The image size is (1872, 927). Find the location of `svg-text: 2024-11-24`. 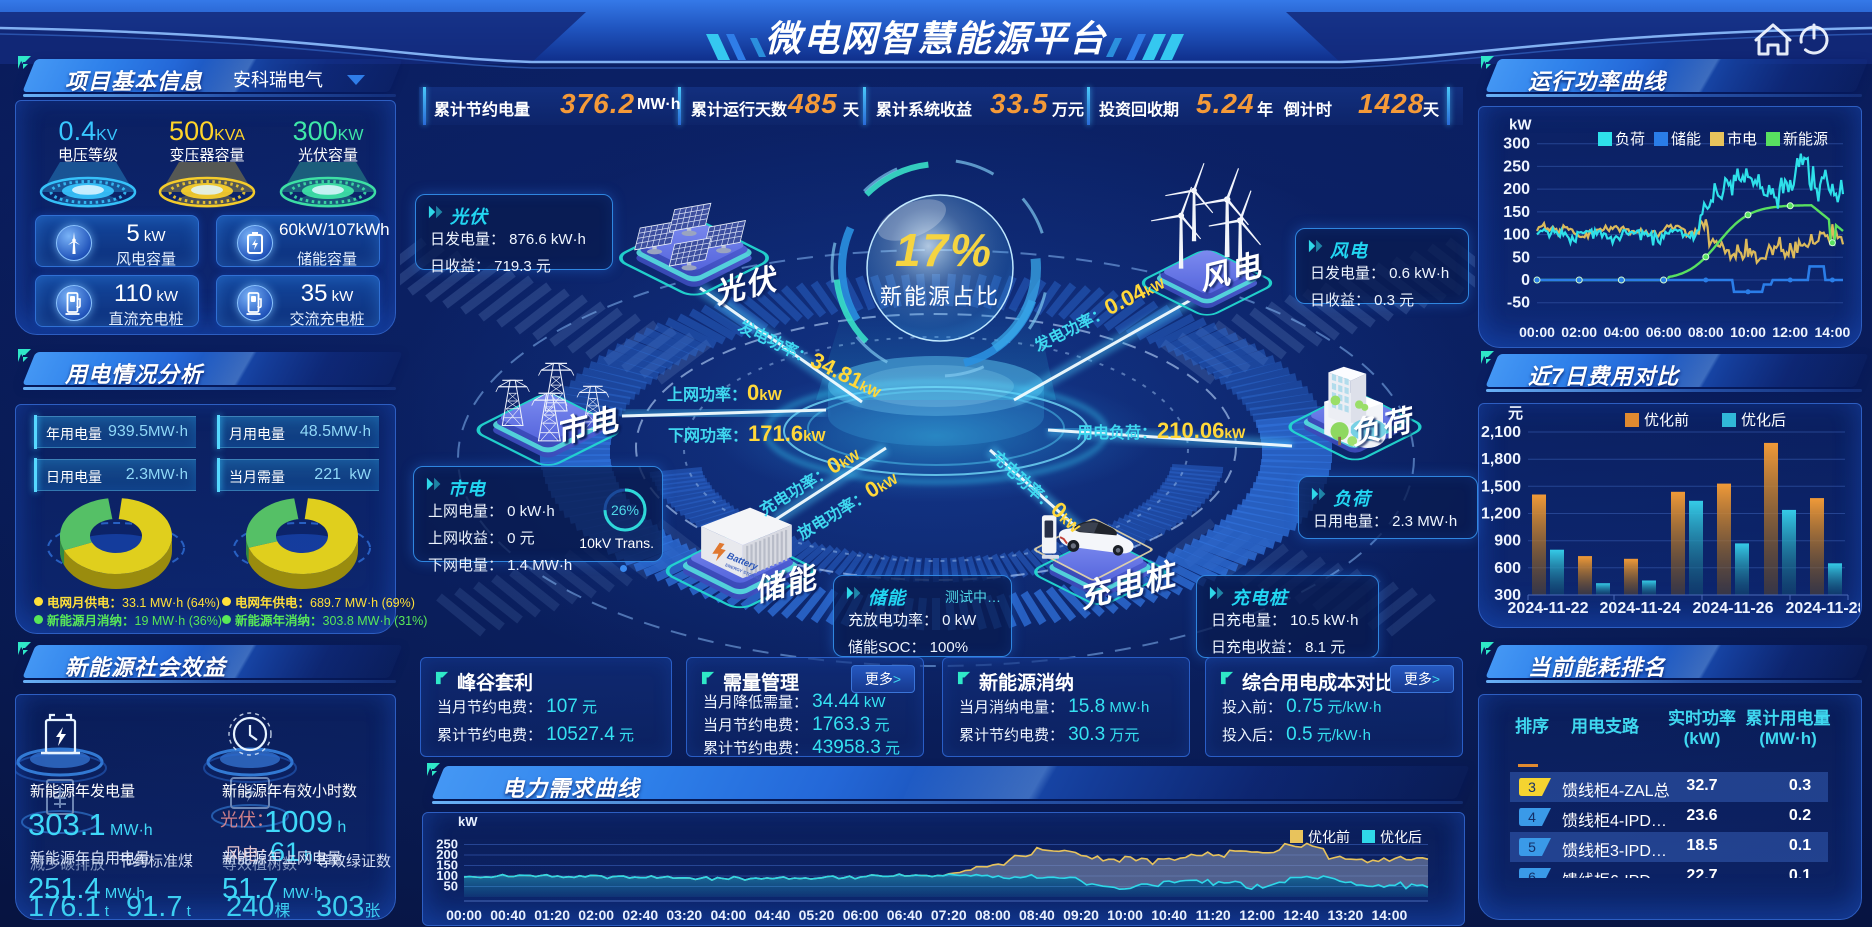

svg-text: 2024-11-24 is located at coordinates (1640, 608).